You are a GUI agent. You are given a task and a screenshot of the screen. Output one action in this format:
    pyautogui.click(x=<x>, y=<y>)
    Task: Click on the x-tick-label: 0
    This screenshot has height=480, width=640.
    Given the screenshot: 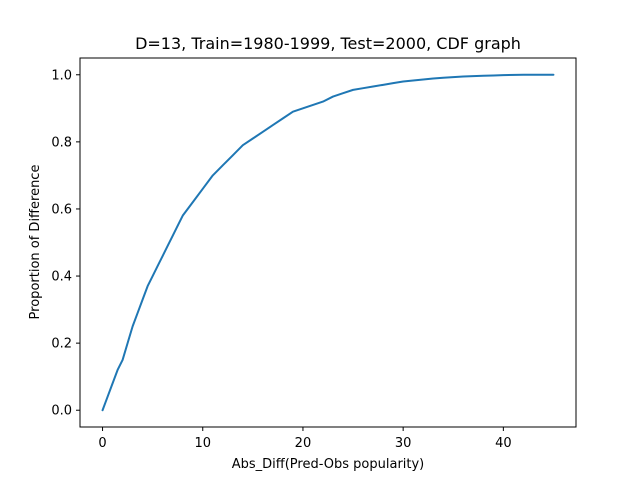 What is the action you would take?
    pyautogui.click(x=102, y=443)
    